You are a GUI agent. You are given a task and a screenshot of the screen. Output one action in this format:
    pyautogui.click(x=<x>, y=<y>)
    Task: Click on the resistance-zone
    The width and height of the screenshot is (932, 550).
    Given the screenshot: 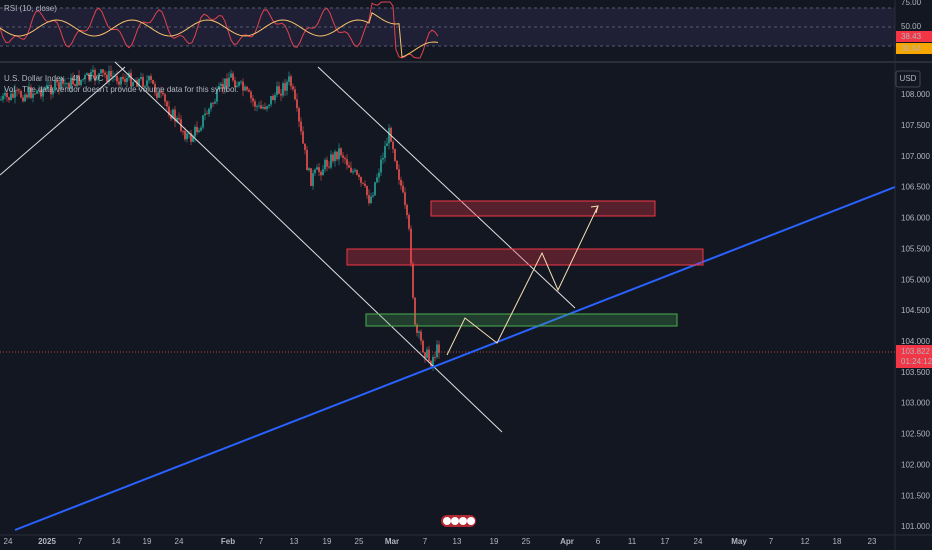 What is the action you would take?
    pyautogui.click(x=525, y=257)
    